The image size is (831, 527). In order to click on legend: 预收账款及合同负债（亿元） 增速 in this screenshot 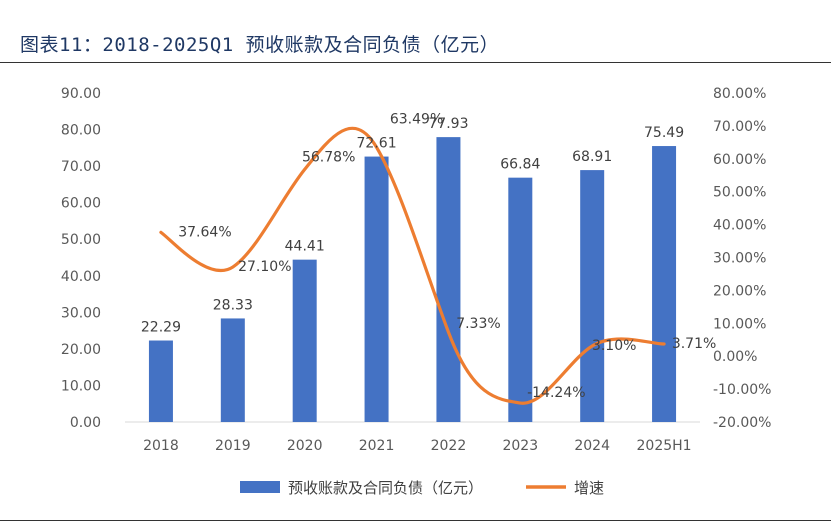, I will do `click(422, 488)`.